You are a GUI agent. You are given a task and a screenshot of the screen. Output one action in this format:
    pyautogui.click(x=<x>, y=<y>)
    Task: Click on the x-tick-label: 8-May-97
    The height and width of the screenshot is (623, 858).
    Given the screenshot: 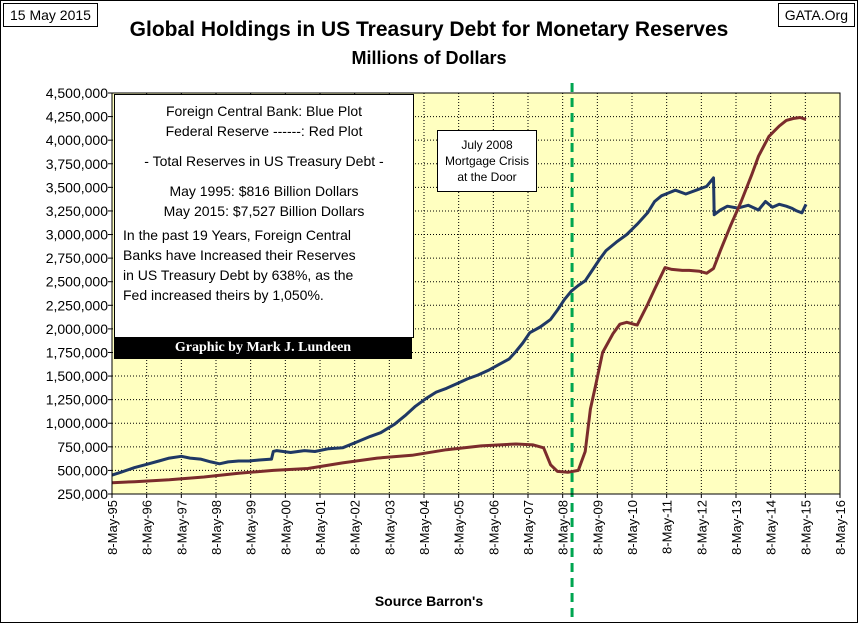 What is the action you would take?
    pyautogui.click(x=181, y=527)
    